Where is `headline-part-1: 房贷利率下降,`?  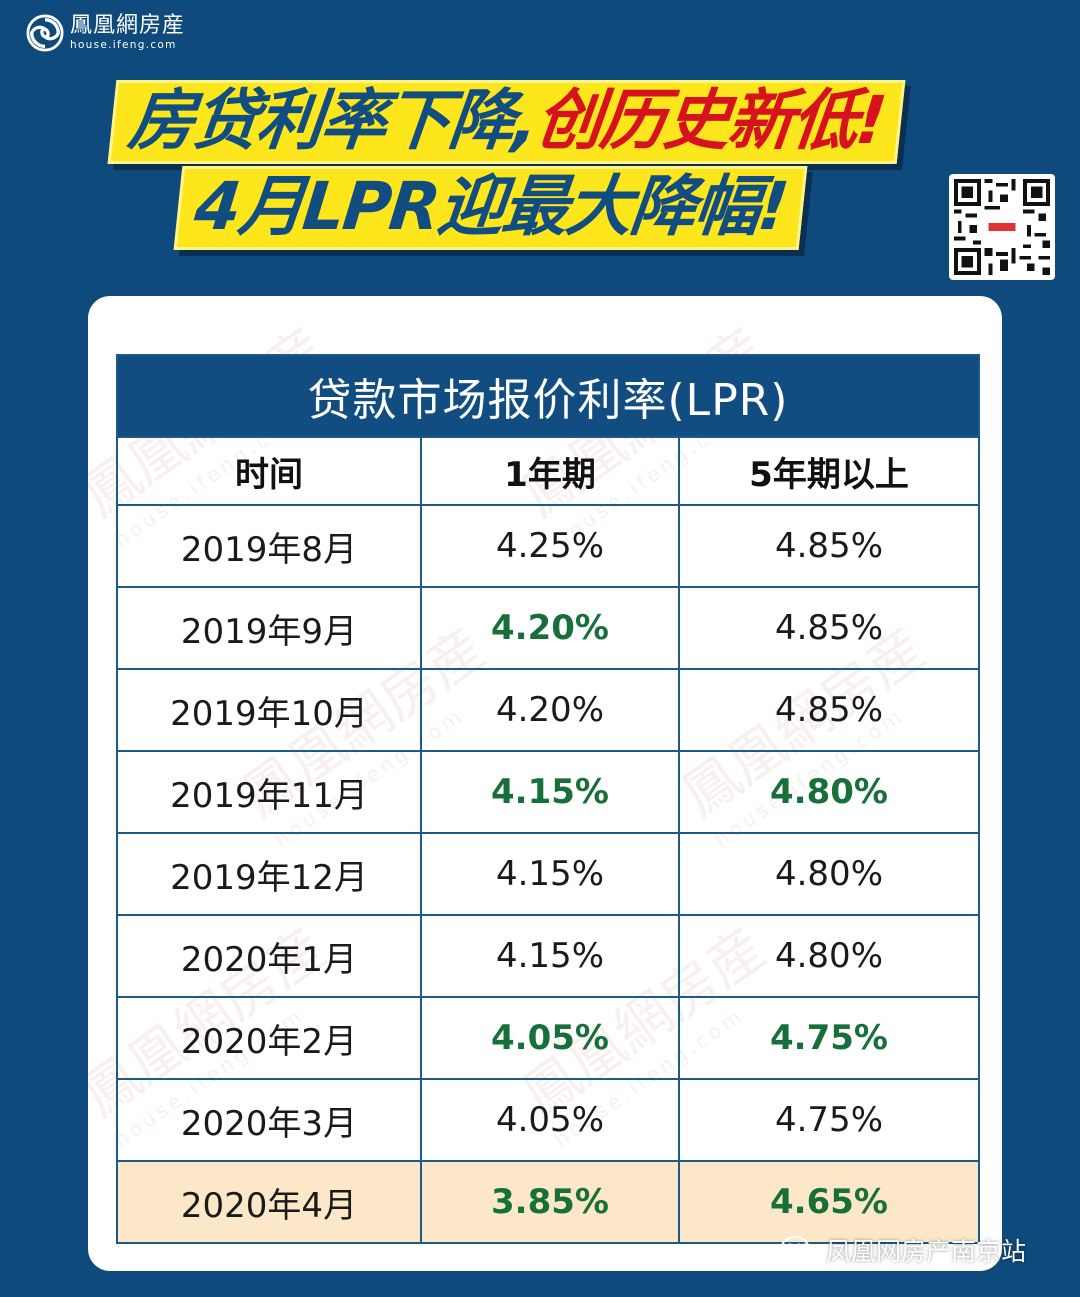 headline-part-1: 房贷利率下降, is located at coordinates (333, 120).